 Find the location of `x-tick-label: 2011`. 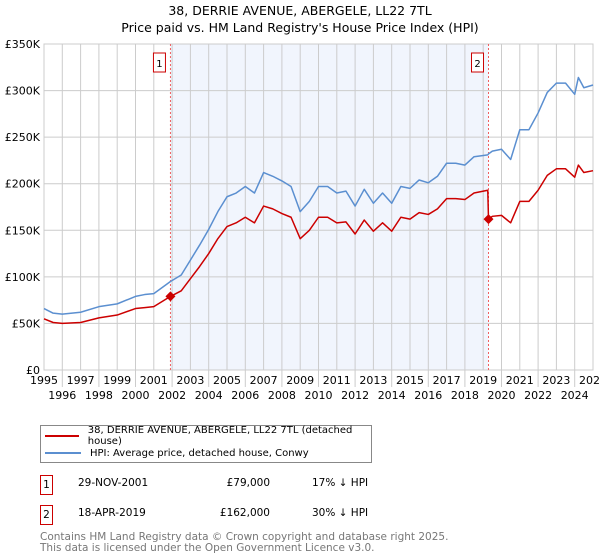

x-tick-label: 2011 is located at coordinates (337, 380).